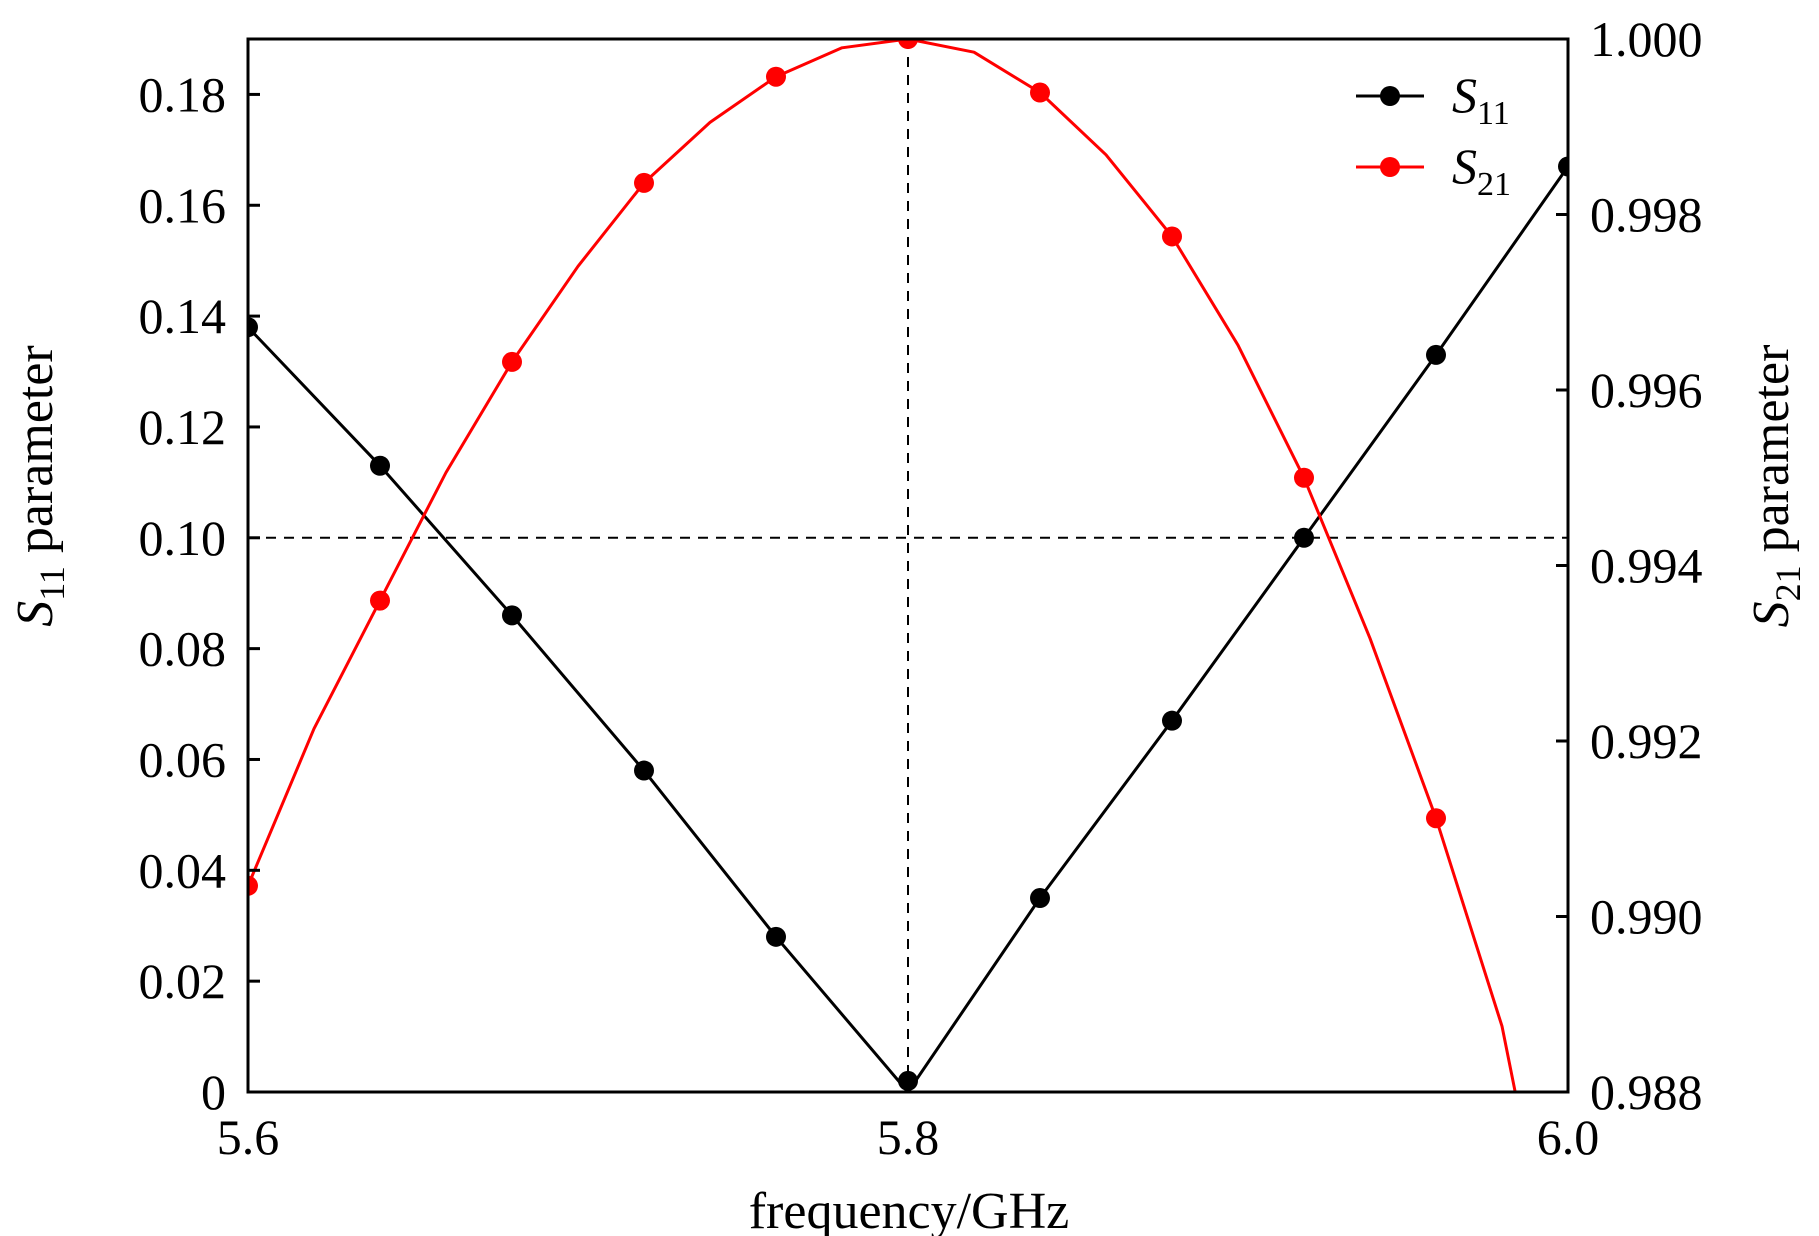 This screenshot has height=1236, width=1819. I want to click on y-left-tick-label-8: 0.16, so click(183, 205).